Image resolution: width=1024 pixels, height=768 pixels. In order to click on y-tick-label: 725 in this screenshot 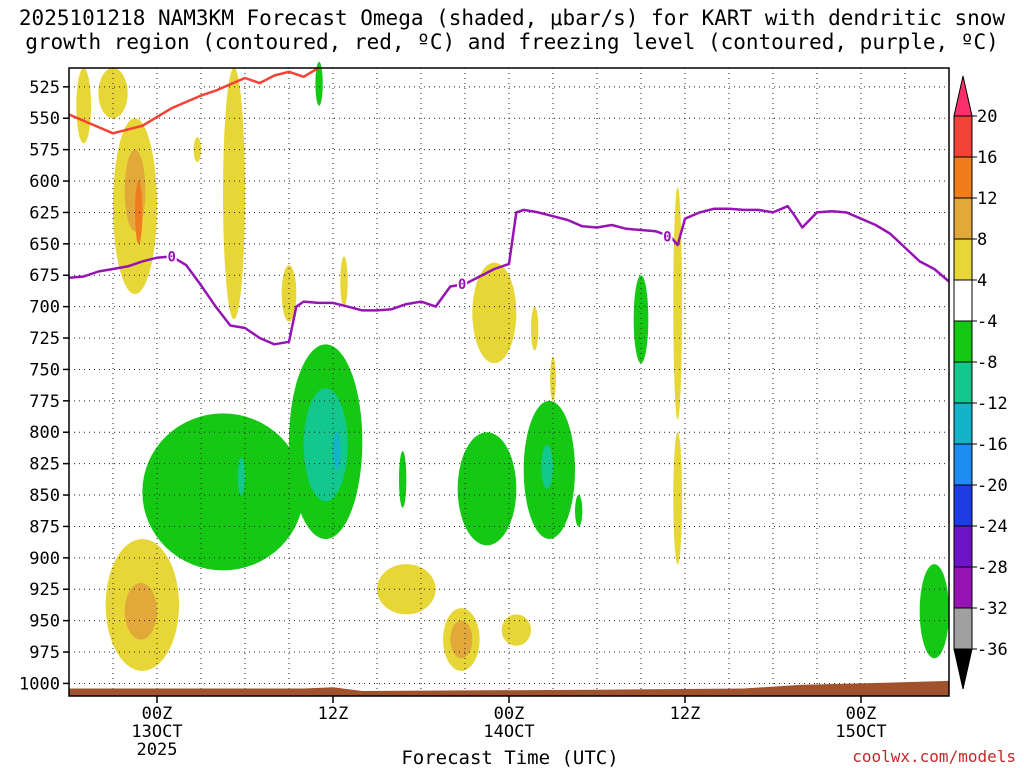, I will do `click(44, 339)`.